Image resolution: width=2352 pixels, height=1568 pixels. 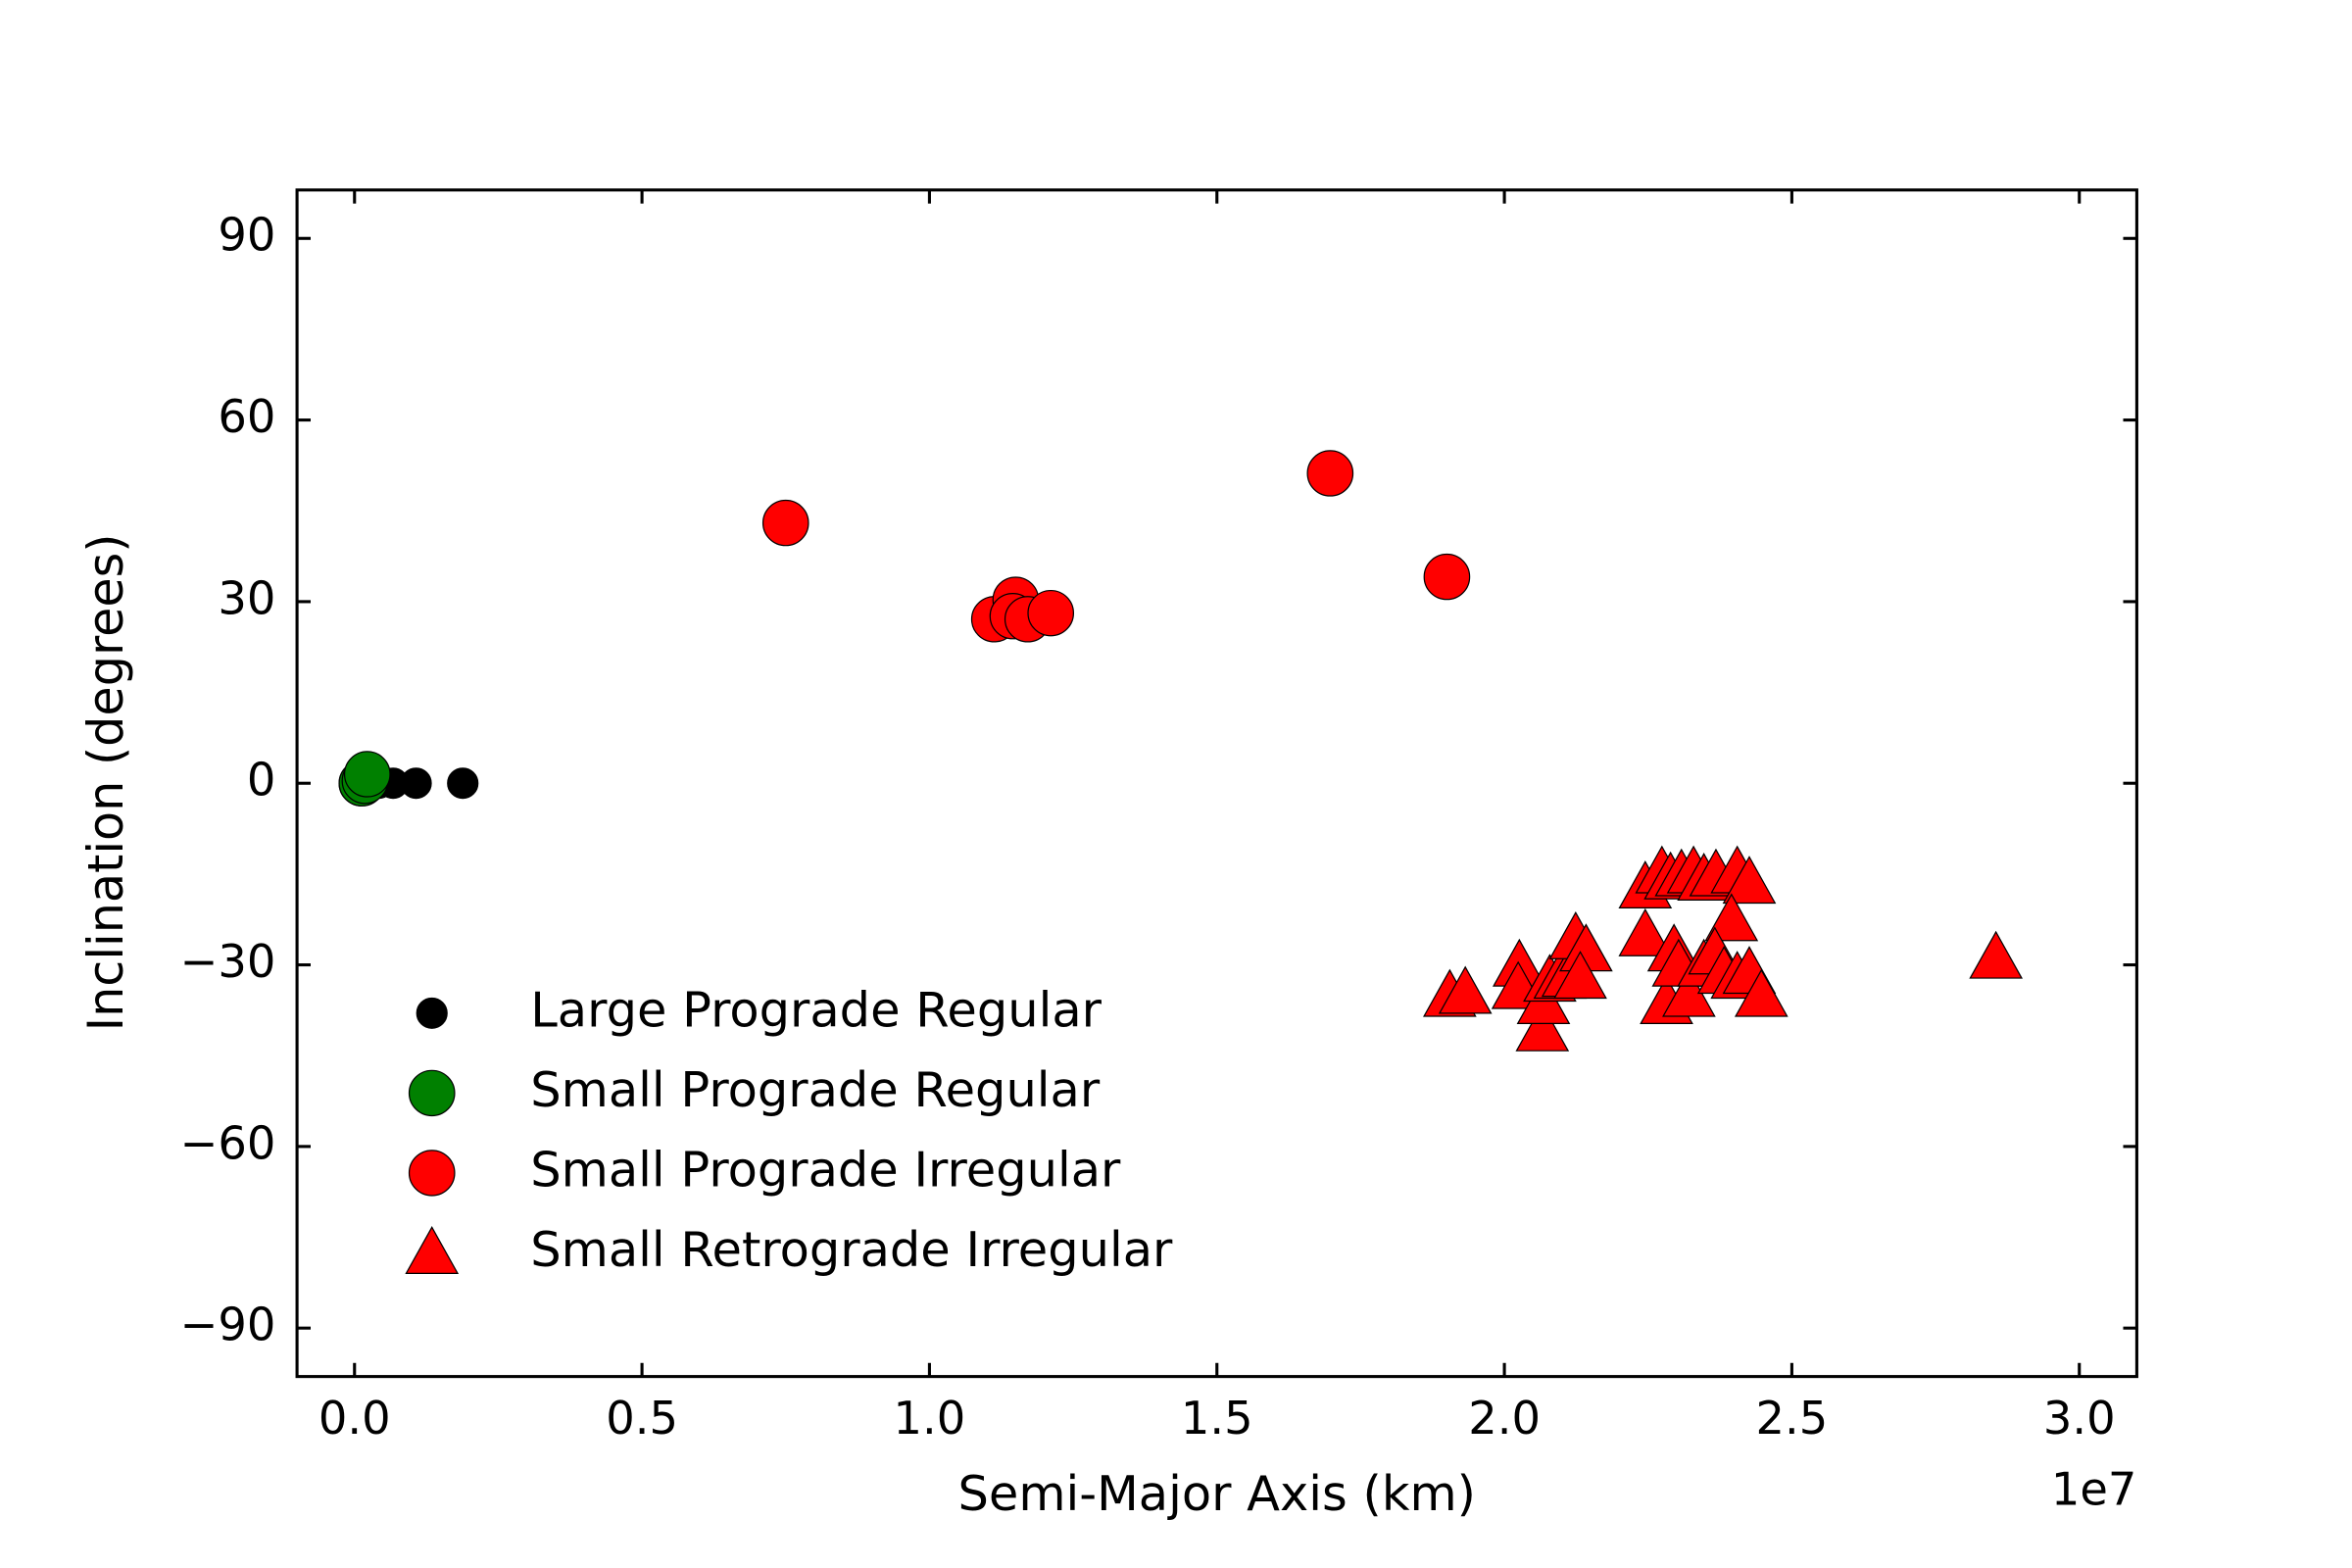 What do you see at coordinates (1217, 1418) in the screenshot?
I see `x-tick-label: 1.5` at bounding box center [1217, 1418].